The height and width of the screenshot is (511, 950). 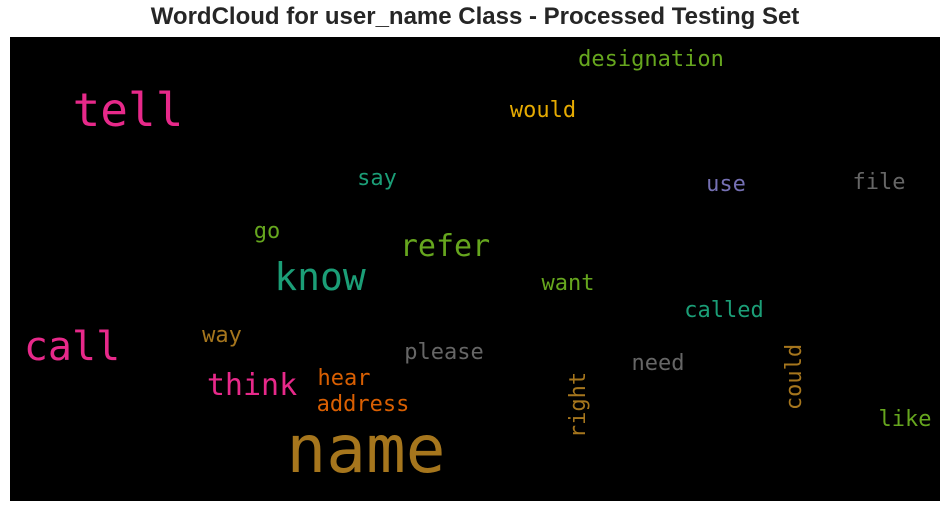 What do you see at coordinates (252, 385) in the screenshot?
I see `word-think: think` at bounding box center [252, 385].